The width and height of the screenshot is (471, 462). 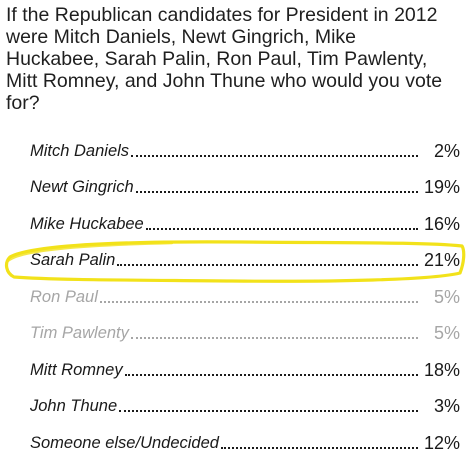 I want to click on result-row-mitch-daniels: Mitch Daniels 2%, so click(x=245, y=151).